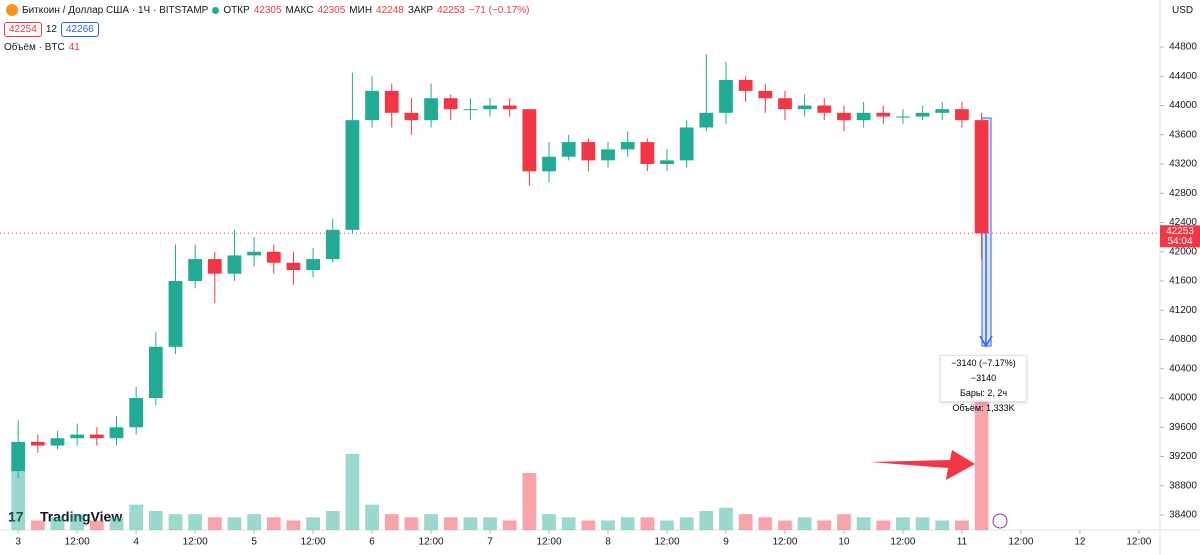 The width and height of the screenshot is (1200, 555). What do you see at coordinates (51, 29) in the screenshot?
I see `spread: 12` at bounding box center [51, 29].